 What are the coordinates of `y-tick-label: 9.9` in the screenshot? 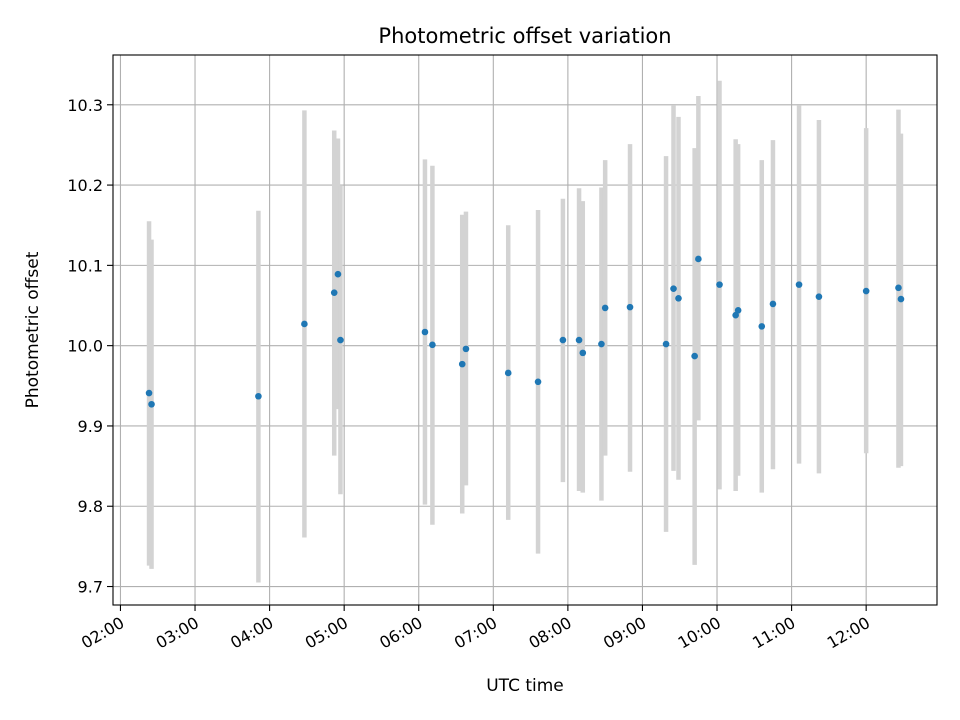 It's located at (90, 426).